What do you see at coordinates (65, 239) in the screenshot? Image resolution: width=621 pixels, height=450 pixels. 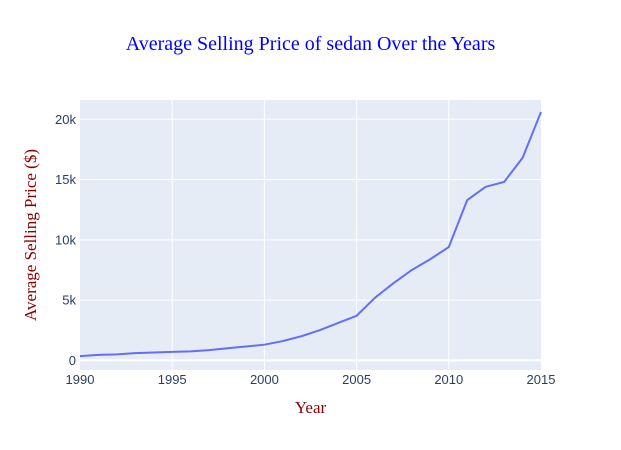 I see `y-tick-label: 10k` at bounding box center [65, 239].